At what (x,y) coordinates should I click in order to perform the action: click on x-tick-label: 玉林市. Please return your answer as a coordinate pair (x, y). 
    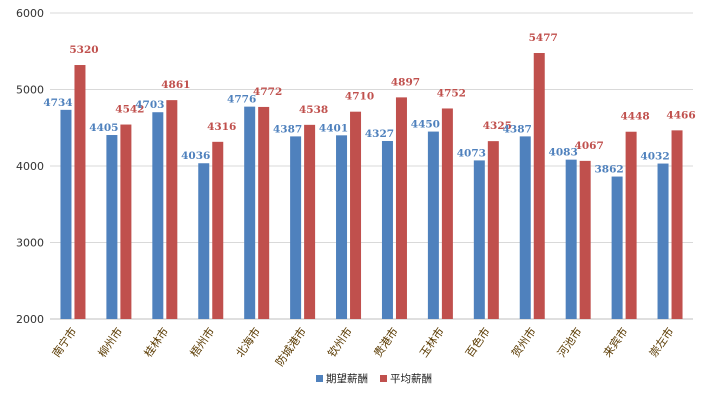
    Looking at the image, I should click on (431, 342).